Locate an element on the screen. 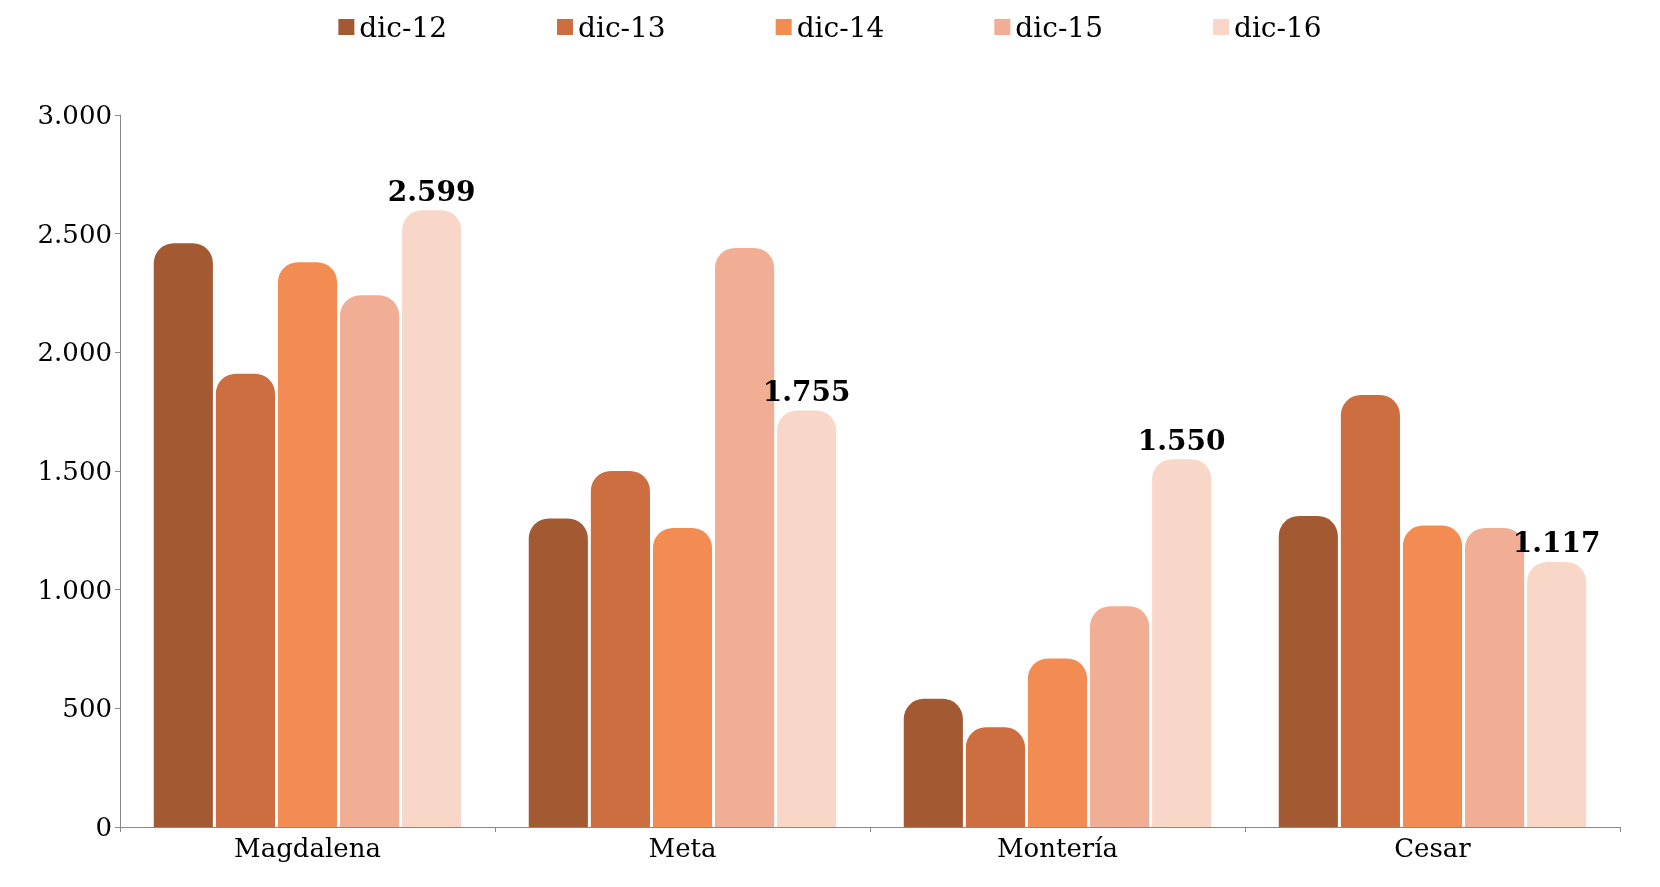  x-tick-label: Meta is located at coordinates (682, 848).